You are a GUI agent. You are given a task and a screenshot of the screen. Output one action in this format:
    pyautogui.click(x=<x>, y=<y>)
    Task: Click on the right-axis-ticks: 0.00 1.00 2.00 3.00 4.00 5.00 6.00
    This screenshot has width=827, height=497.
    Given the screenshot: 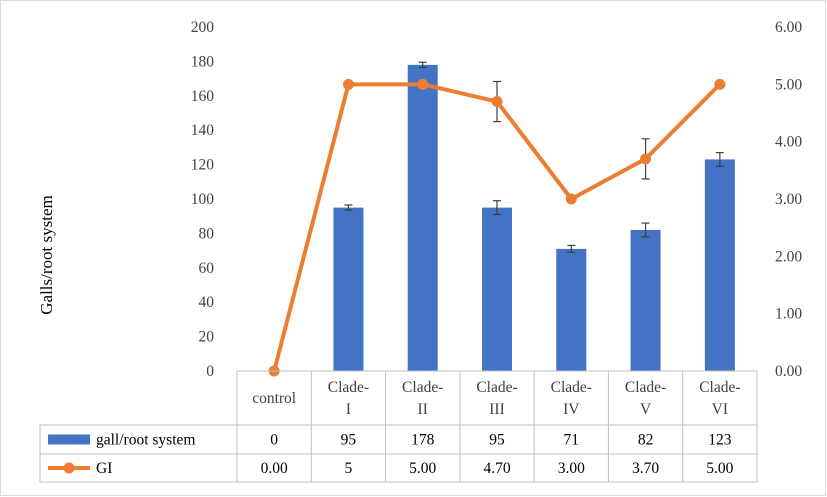 What is the action you would take?
    pyautogui.click(x=788, y=199)
    